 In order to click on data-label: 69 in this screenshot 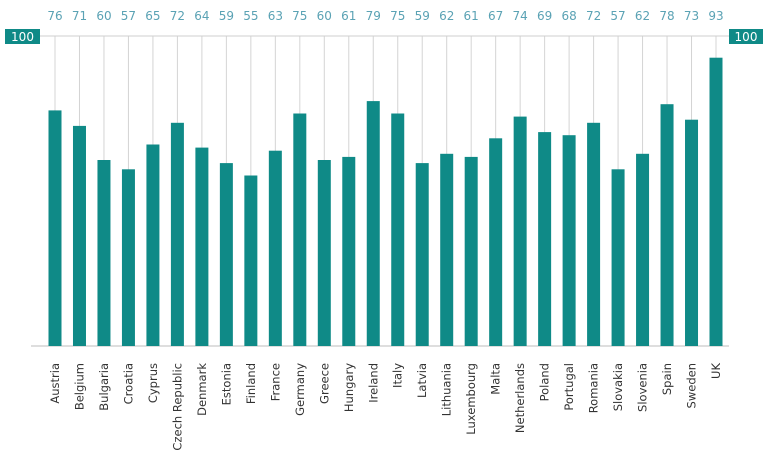, I will do `click(544, 16)`.